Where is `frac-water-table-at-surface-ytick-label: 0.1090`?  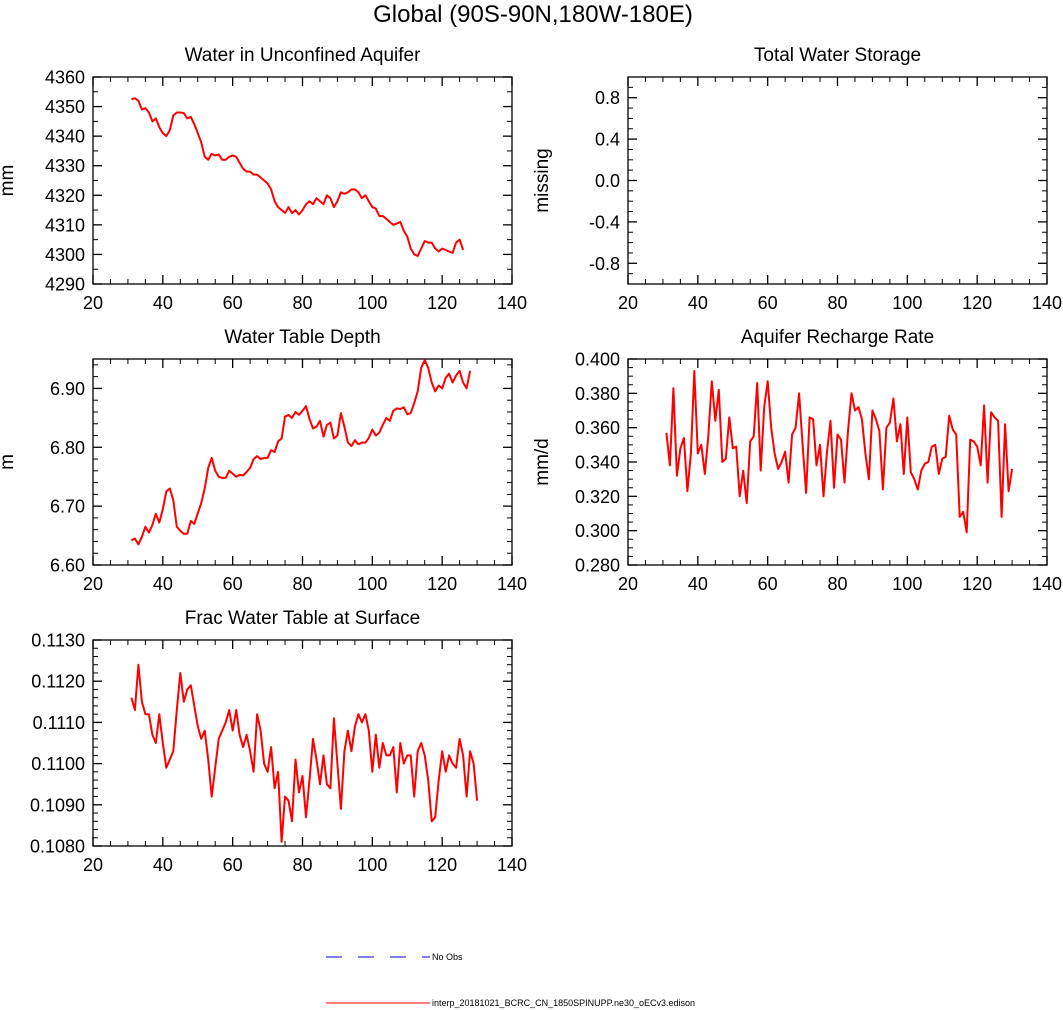 frac-water-table-at-surface-ytick-label: 0.1090 is located at coordinates (57, 805).